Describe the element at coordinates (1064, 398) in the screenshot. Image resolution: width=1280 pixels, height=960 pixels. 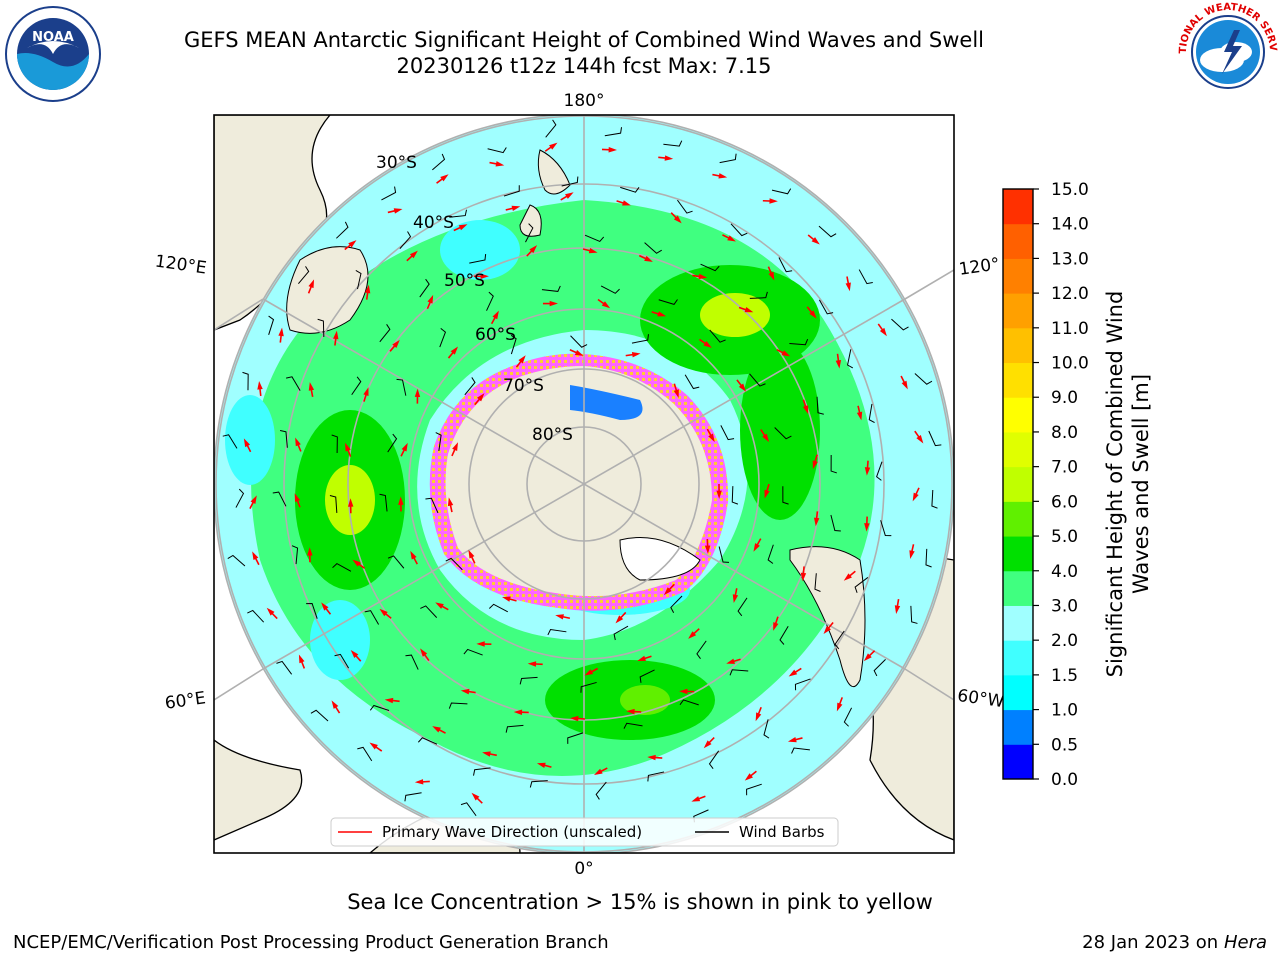
I see `colorbar-tick-label: 9.0` at that location.